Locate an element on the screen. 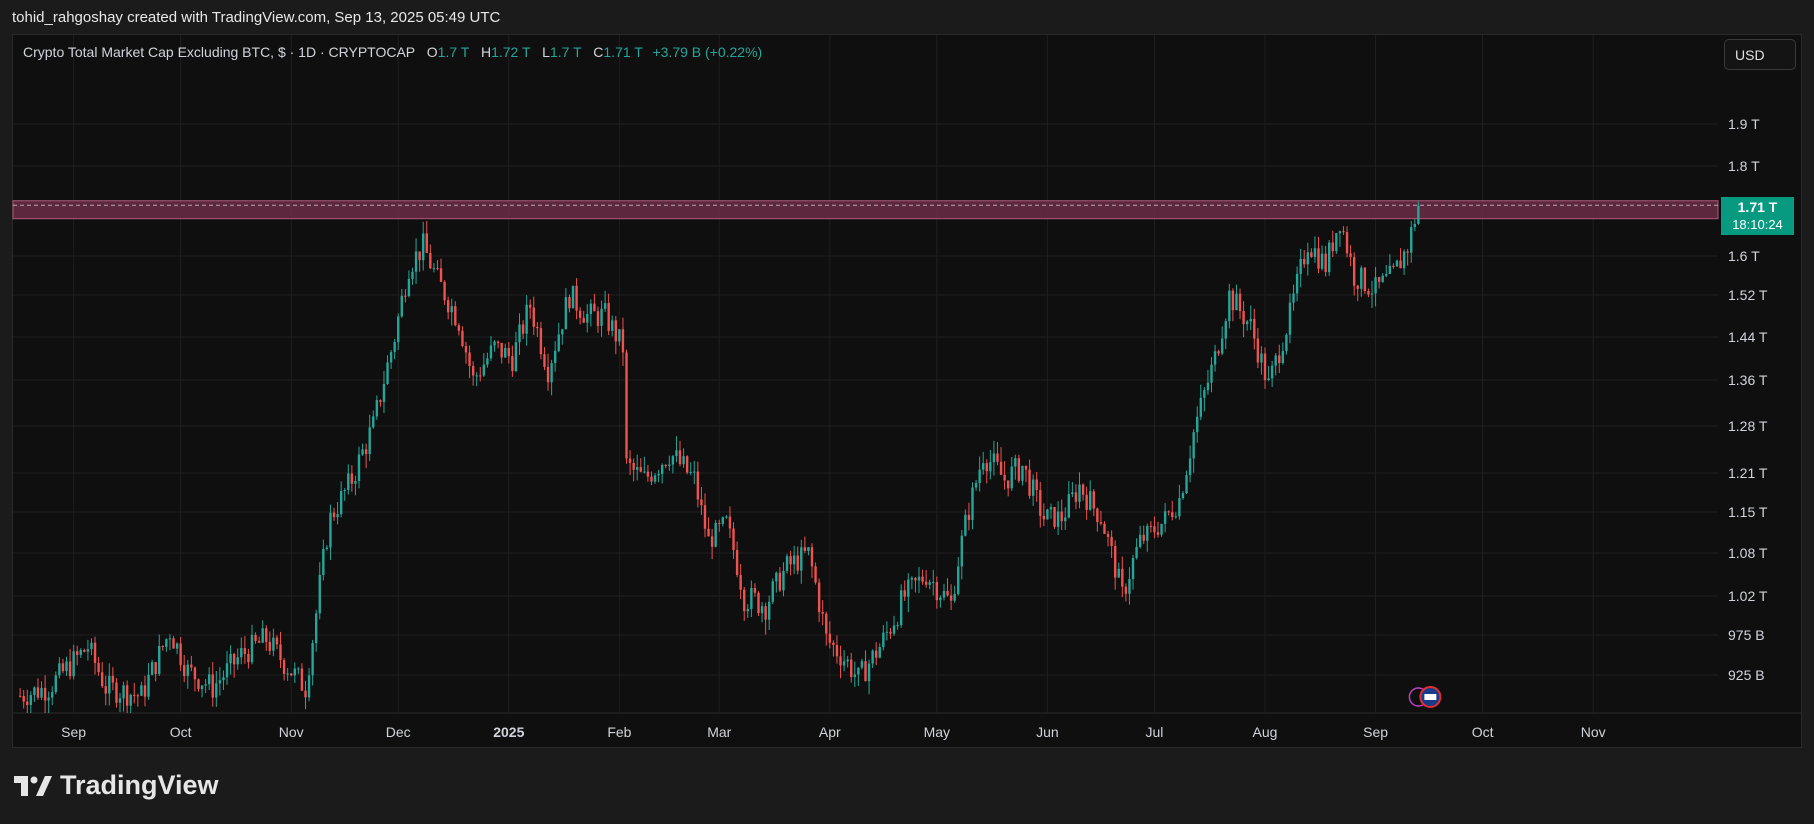 Image resolution: width=1814 pixels, height=824 pixels. y-tick-label: 925 B is located at coordinates (1746, 675).